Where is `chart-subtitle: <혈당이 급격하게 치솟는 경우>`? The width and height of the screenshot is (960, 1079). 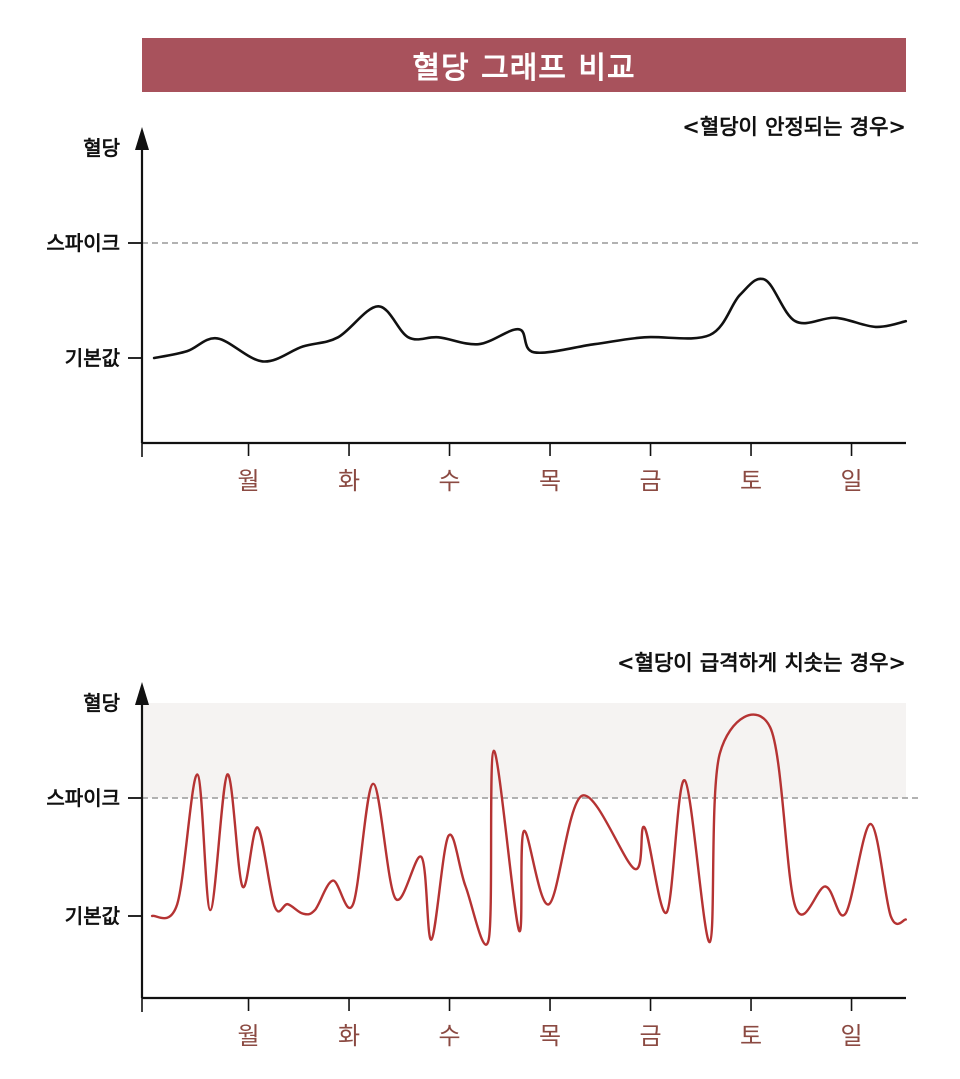
chart-subtitle: <혈당이 급격하게 치솟는 경우> is located at coordinates (761, 663).